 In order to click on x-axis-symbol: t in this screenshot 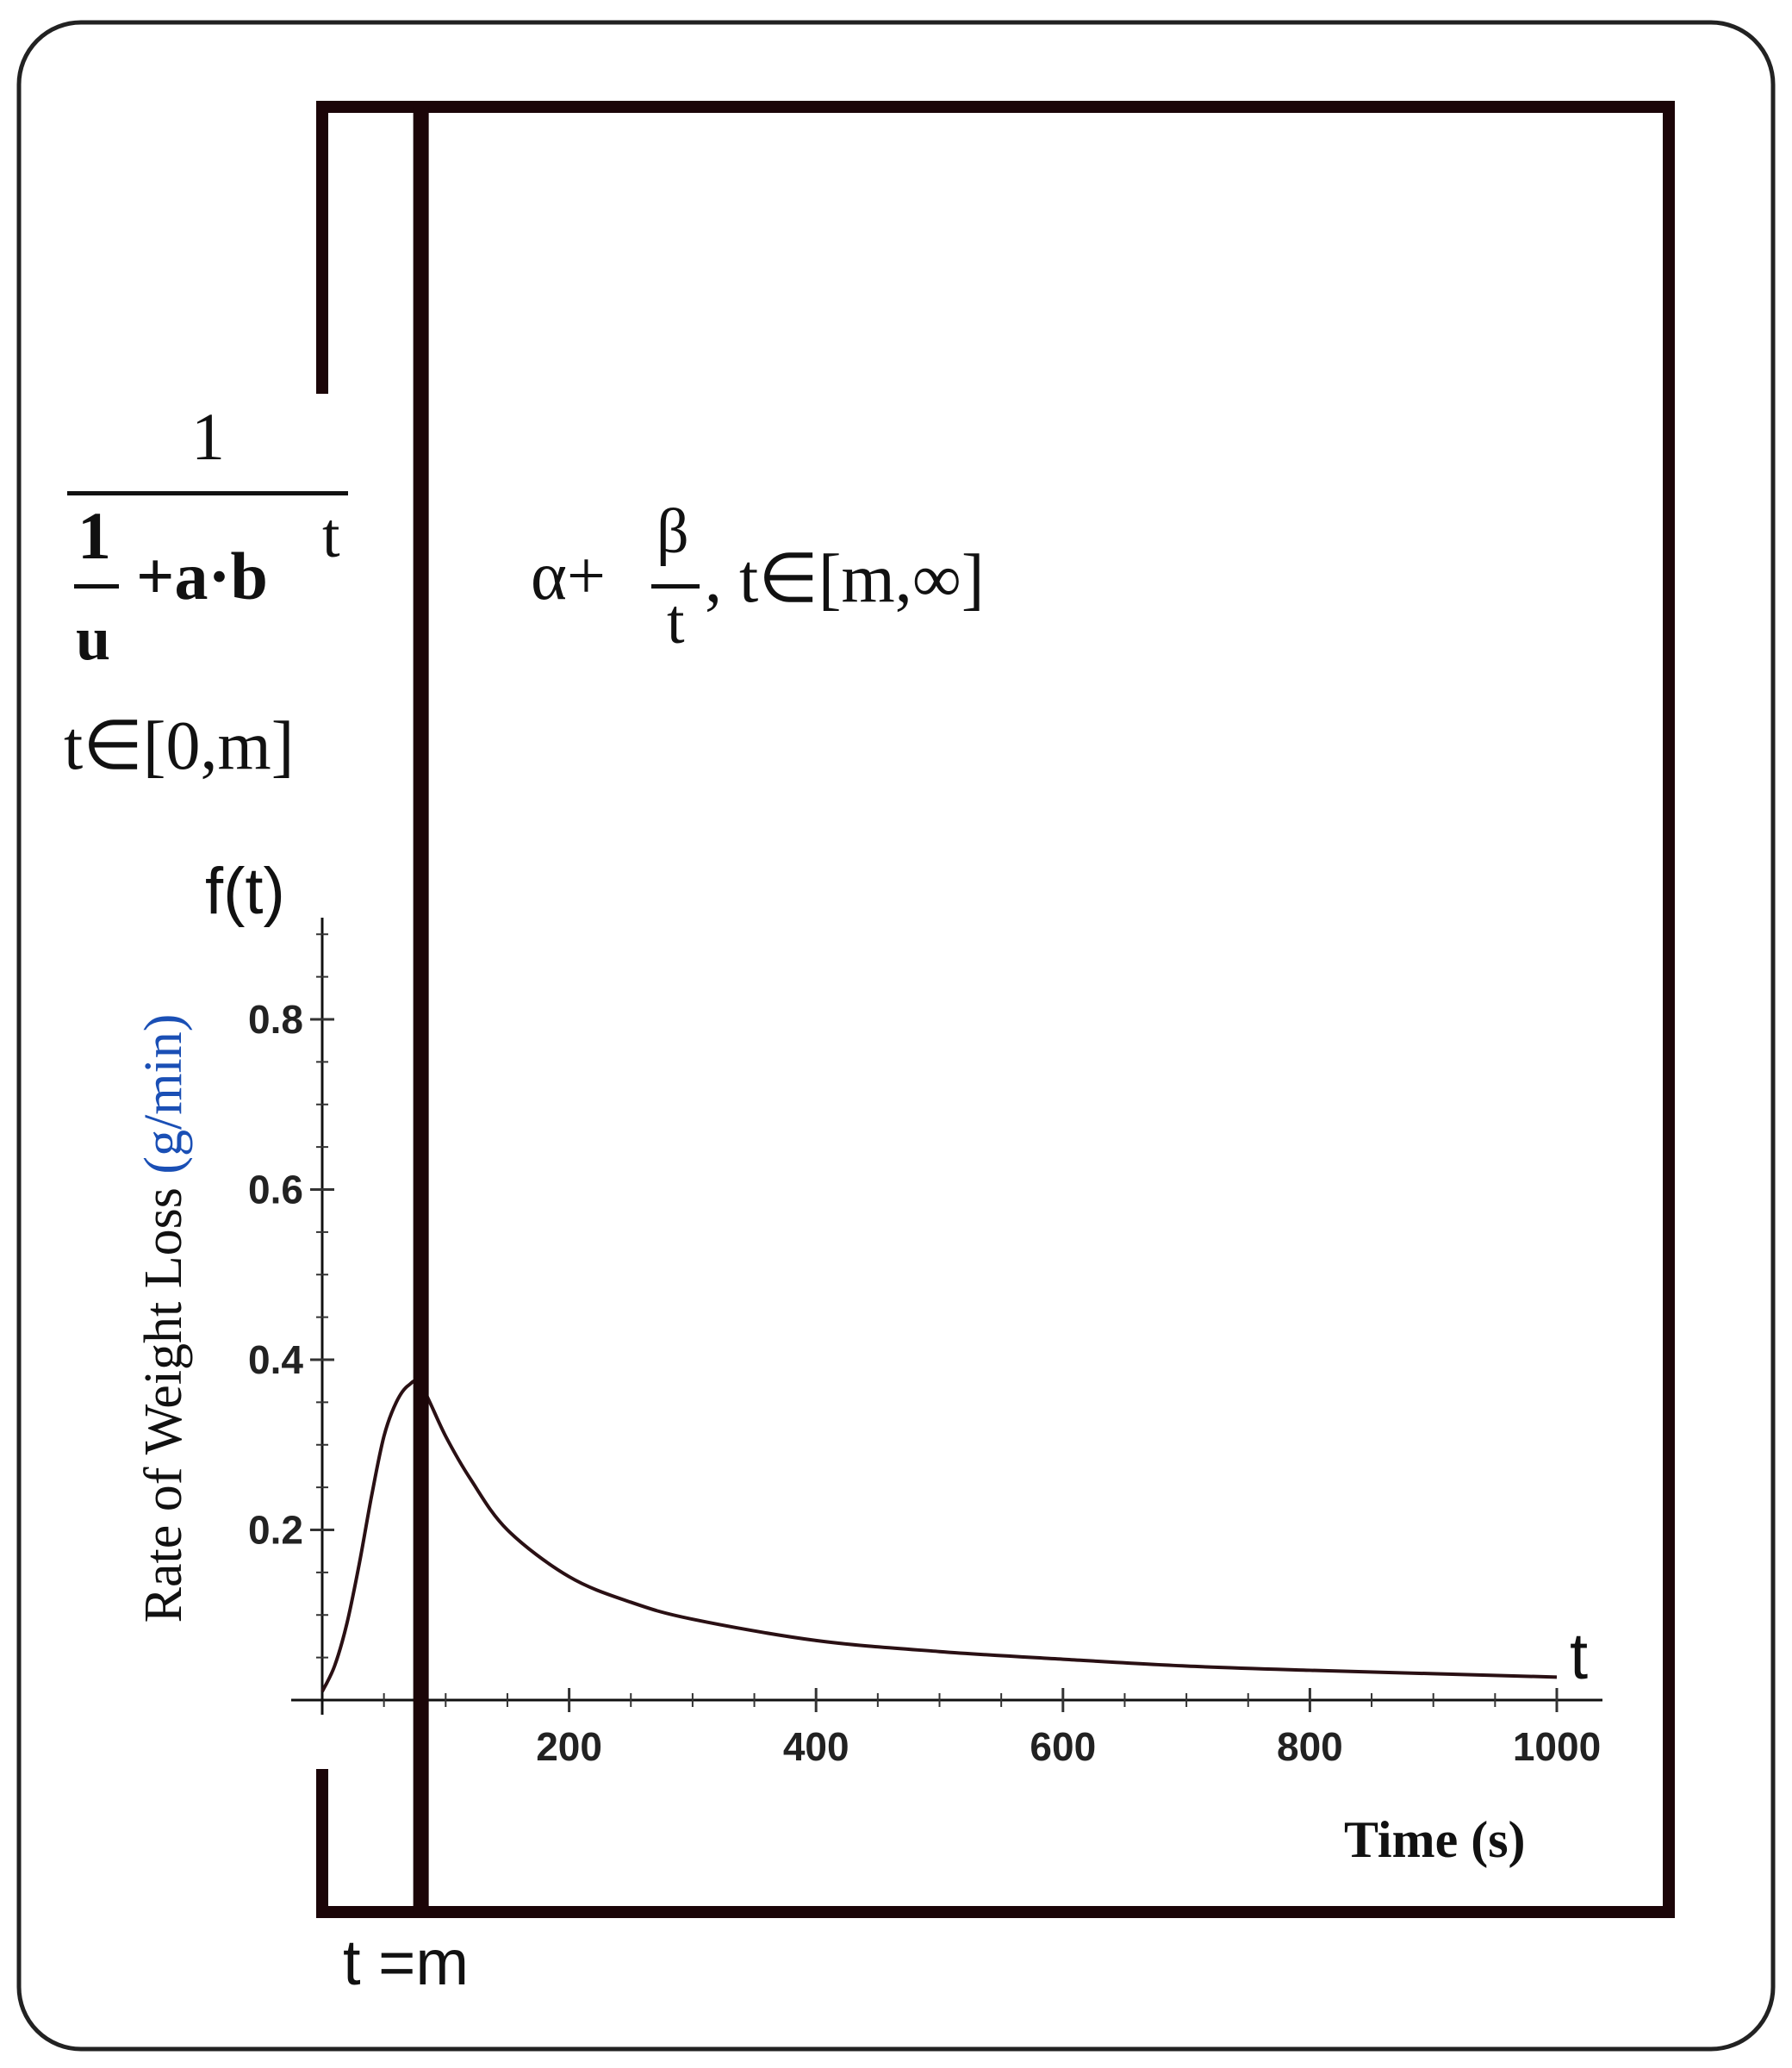, I will do `click(1579, 1656)`.